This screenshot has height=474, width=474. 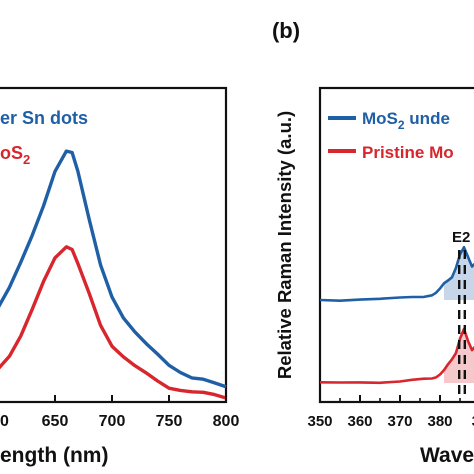 I want to click on panel-a-x-tick-label: 700, so click(x=112, y=421).